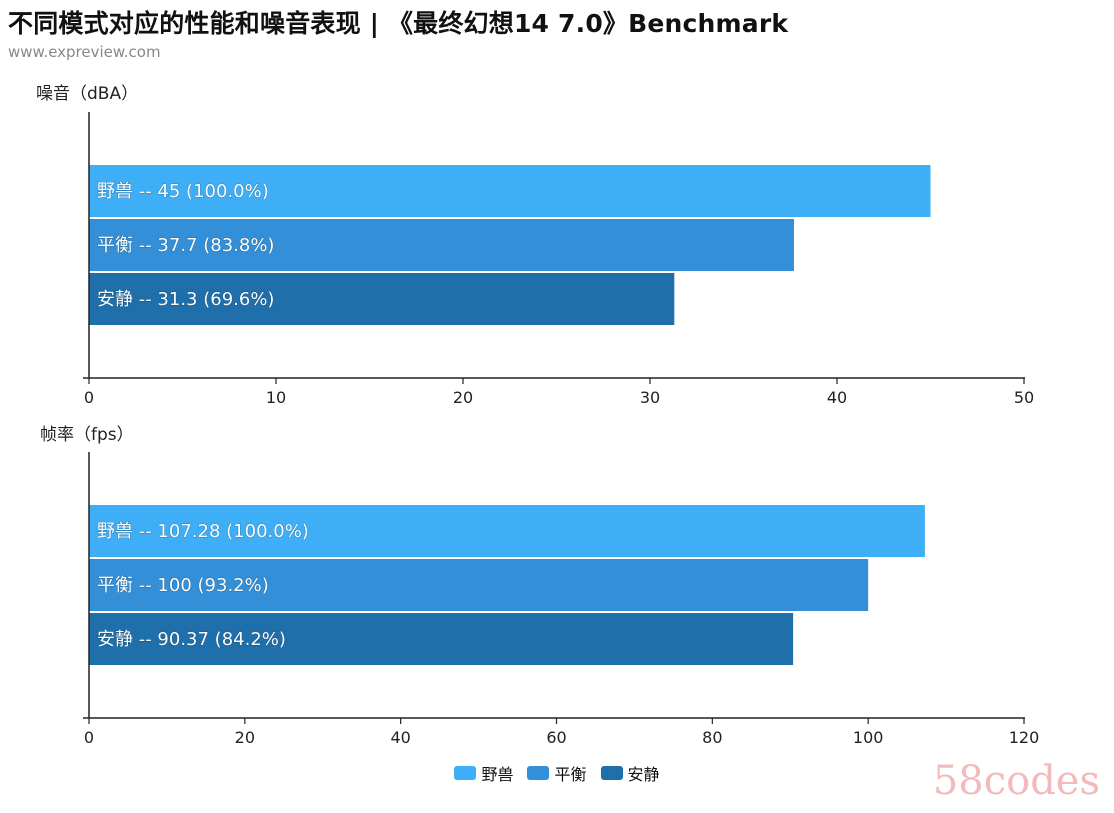  What do you see at coordinates (538, 773) in the screenshot?
I see `legend-swatch-balanced` at bounding box center [538, 773].